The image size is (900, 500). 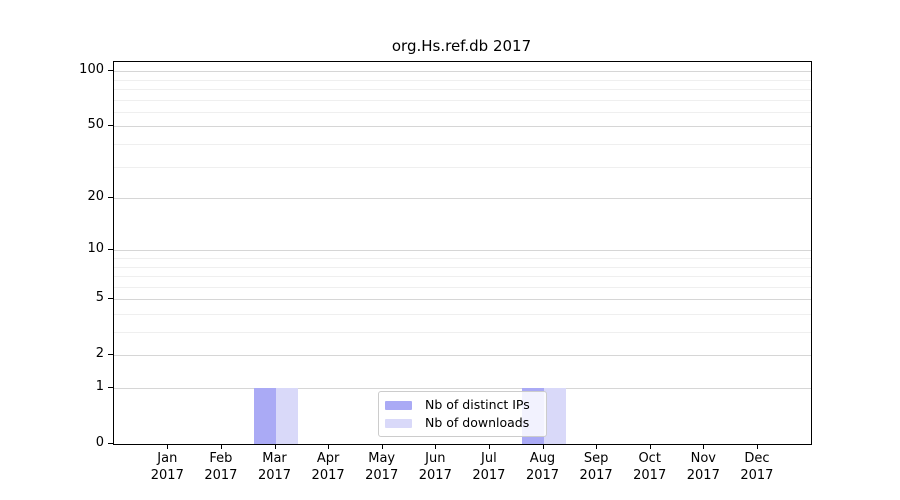 What do you see at coordinates (398, 423) in the screenshot?
I see `legend-swatch-downloads` at bounding box center [398, 423].